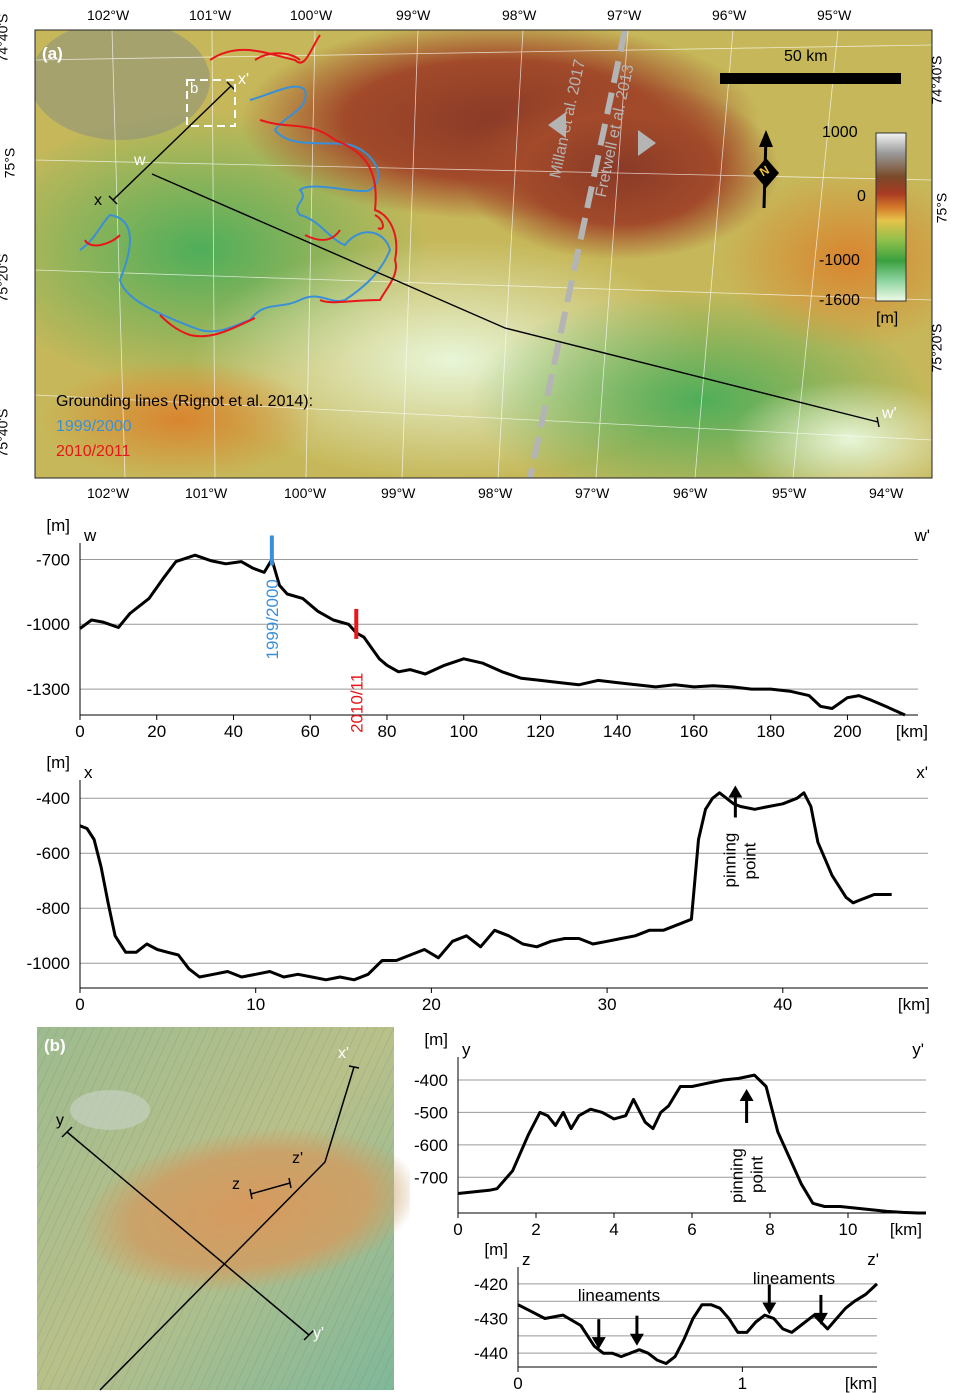 Image resolution: width=956 pixels, height=1393 pixels. What do you see at coordinates (735, 791) in the screenshot?
I see `pinning-point-arrowhead` at bounding box center [735, 791].